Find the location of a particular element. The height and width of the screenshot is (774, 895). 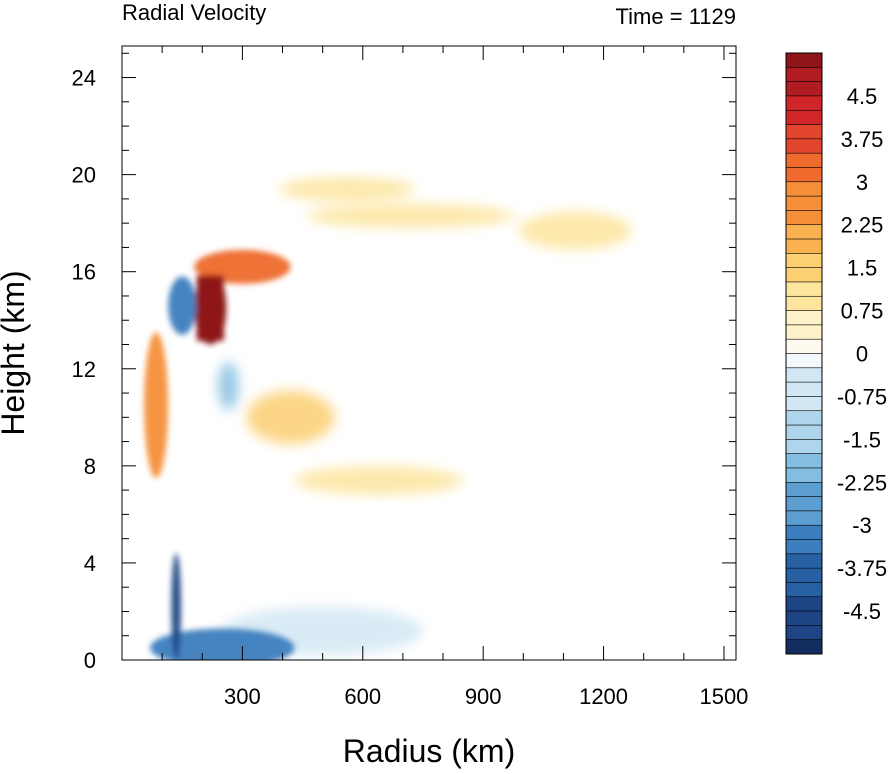

colorbar-label: -2.25 is located at coordinates (862, 482).